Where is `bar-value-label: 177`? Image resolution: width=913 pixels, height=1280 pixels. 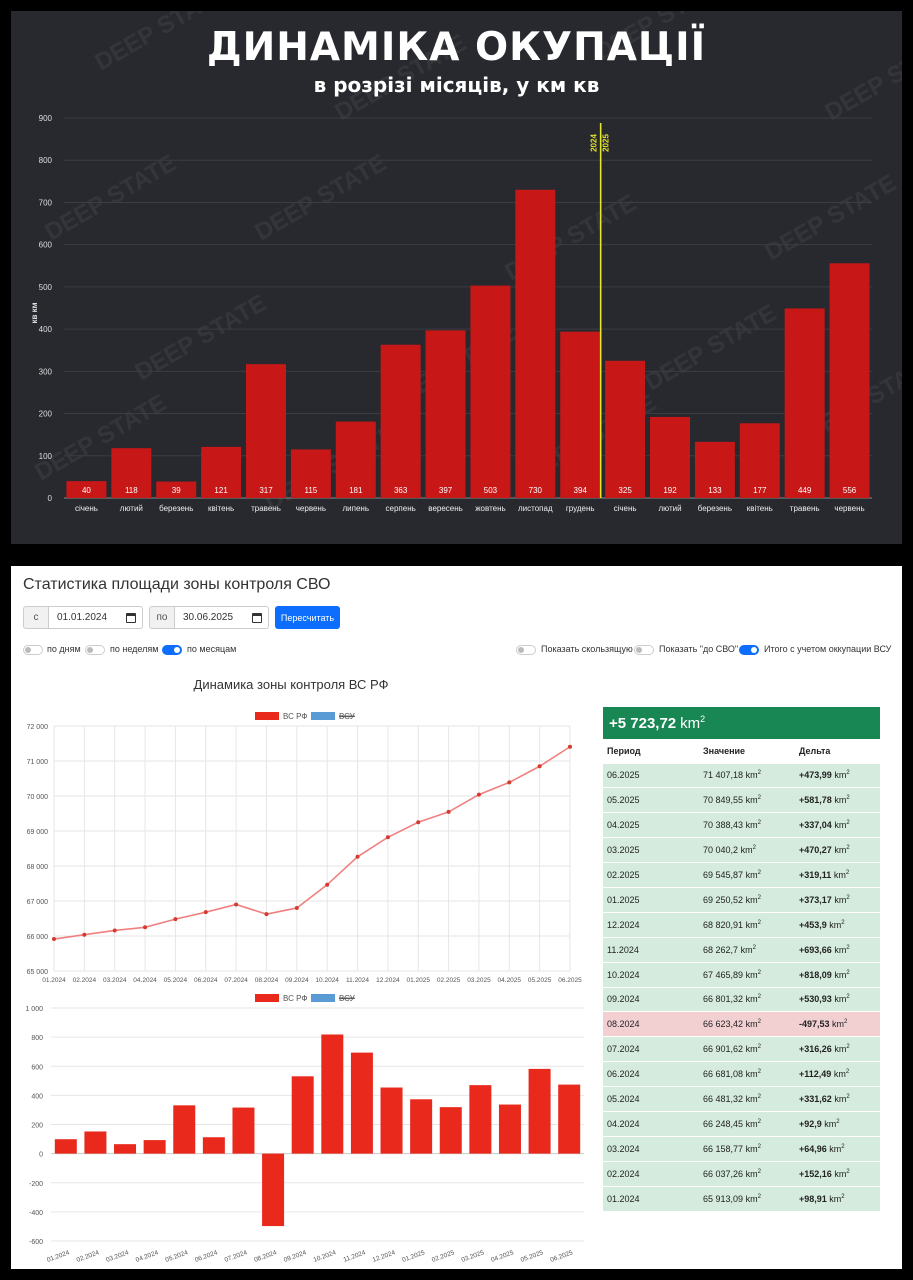 bar-value-label: 177 is located at coordinates (760, 490).